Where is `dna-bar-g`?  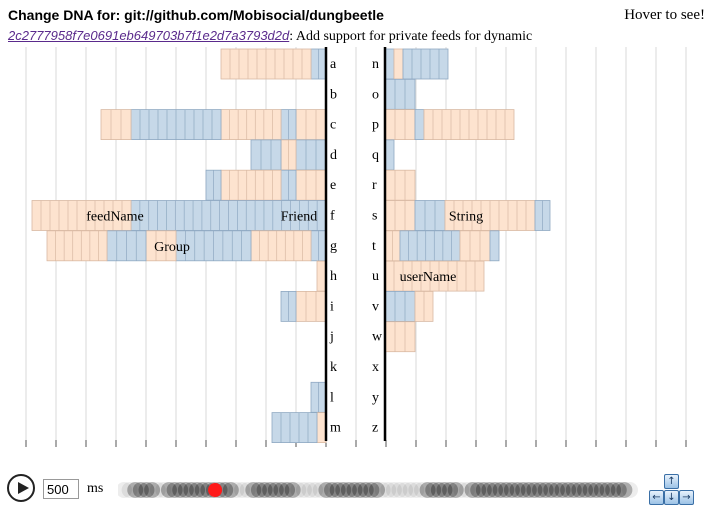 dna-bar-g is located at coordinates (77, 246).